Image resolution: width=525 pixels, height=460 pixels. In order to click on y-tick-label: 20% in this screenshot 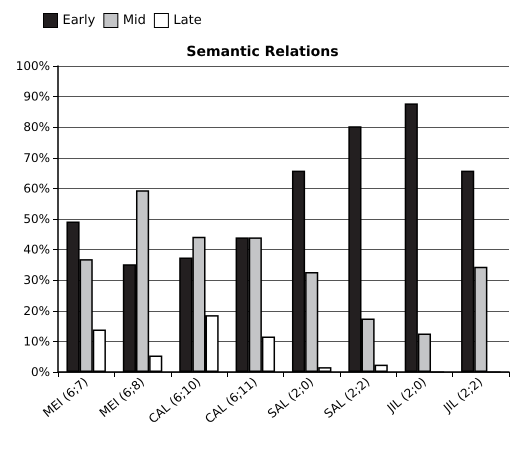, I will do `click(36, 311)`.